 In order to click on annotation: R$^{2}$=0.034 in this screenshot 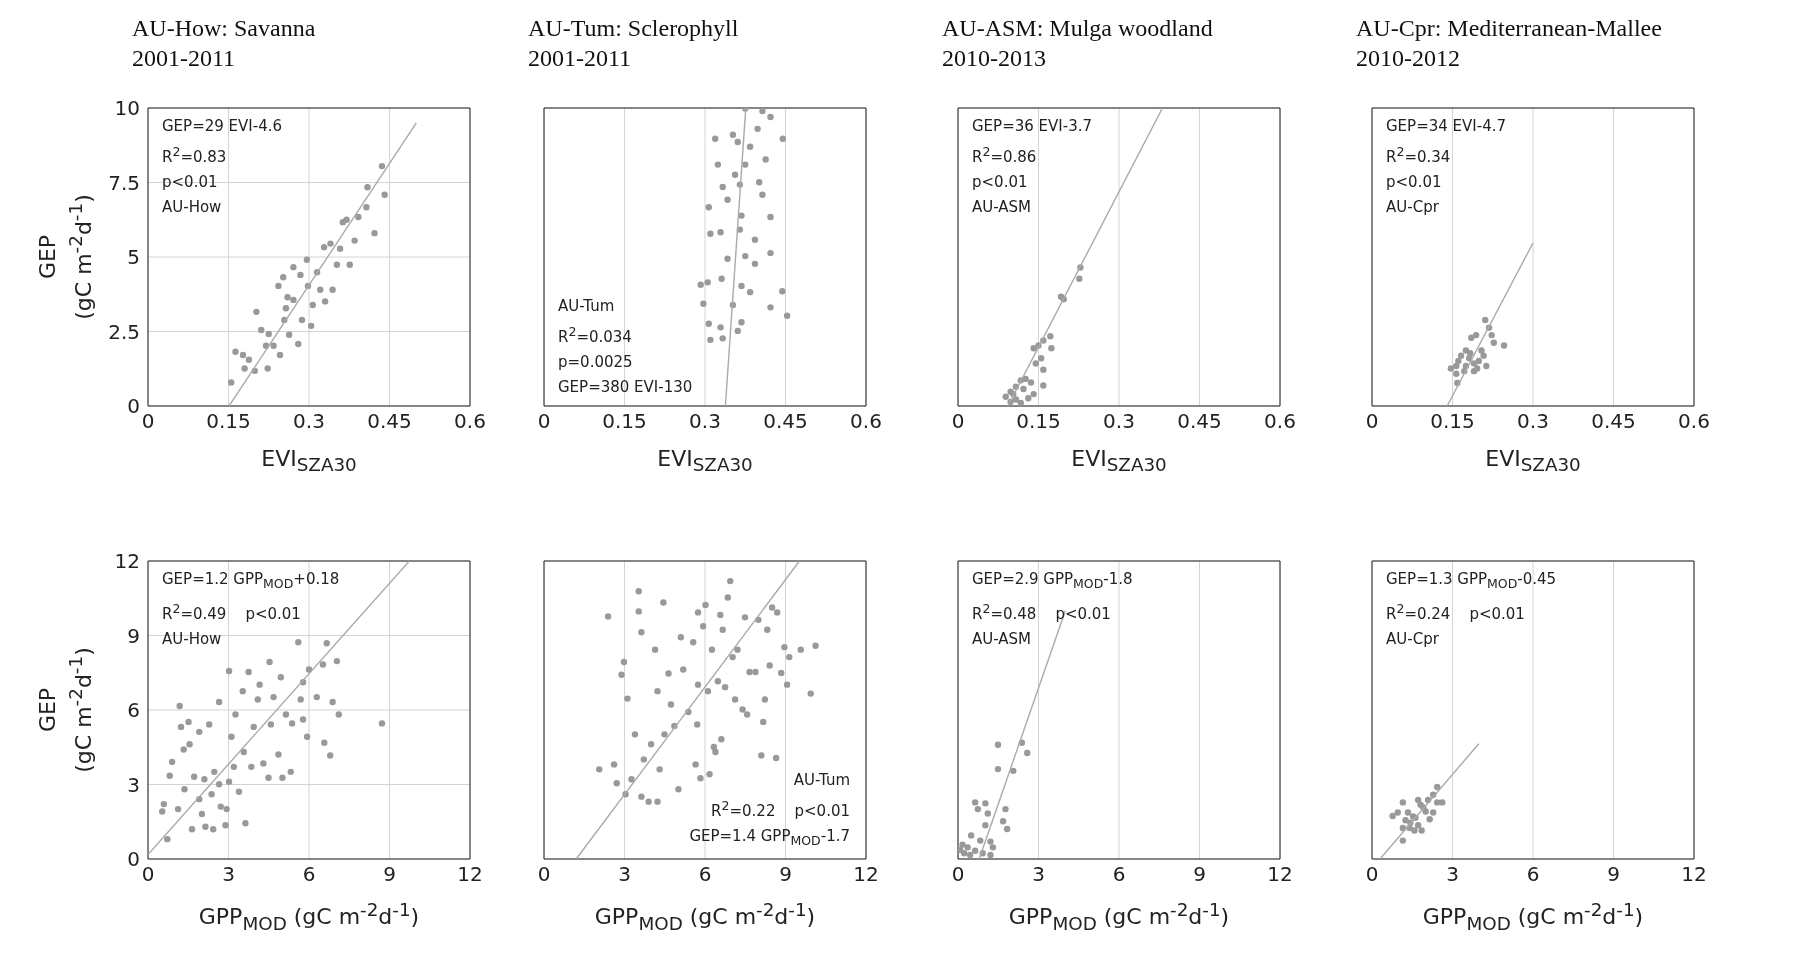, I will do `click(595, 335)`.